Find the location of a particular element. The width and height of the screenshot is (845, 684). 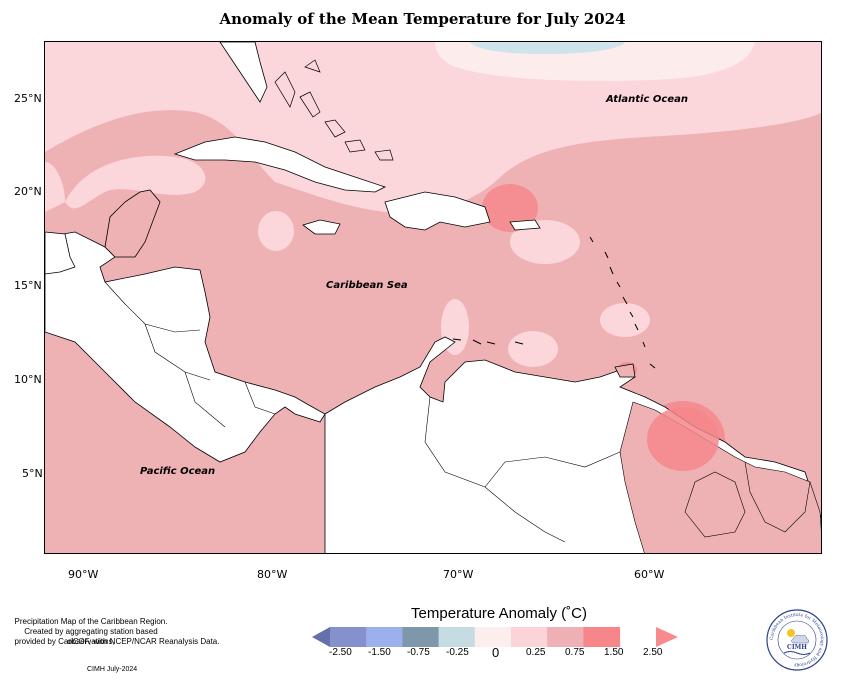

legend-arrow-left is located at coordinates (321, 637).